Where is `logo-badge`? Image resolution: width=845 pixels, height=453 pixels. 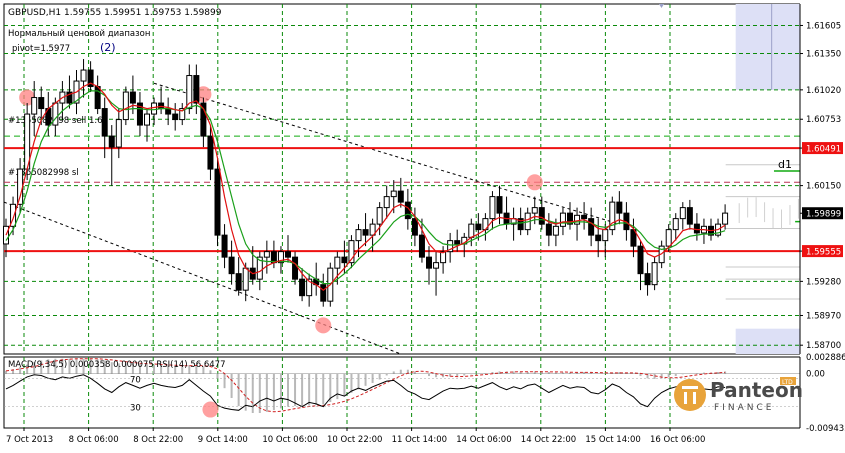 logo-badge is located at coordinates (788, 381).